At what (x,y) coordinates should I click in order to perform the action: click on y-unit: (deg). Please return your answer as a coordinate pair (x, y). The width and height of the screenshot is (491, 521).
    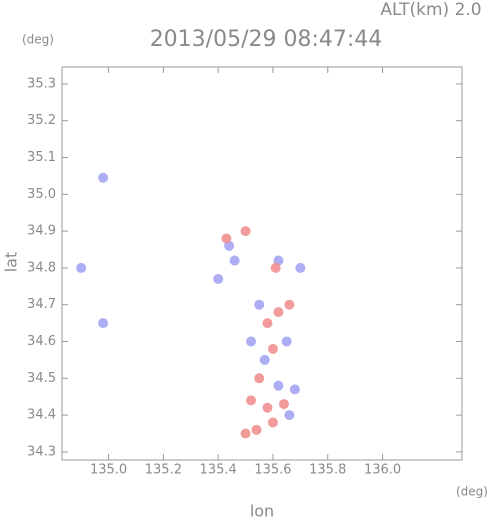
    Looking at the image, I should click on (38, 40).